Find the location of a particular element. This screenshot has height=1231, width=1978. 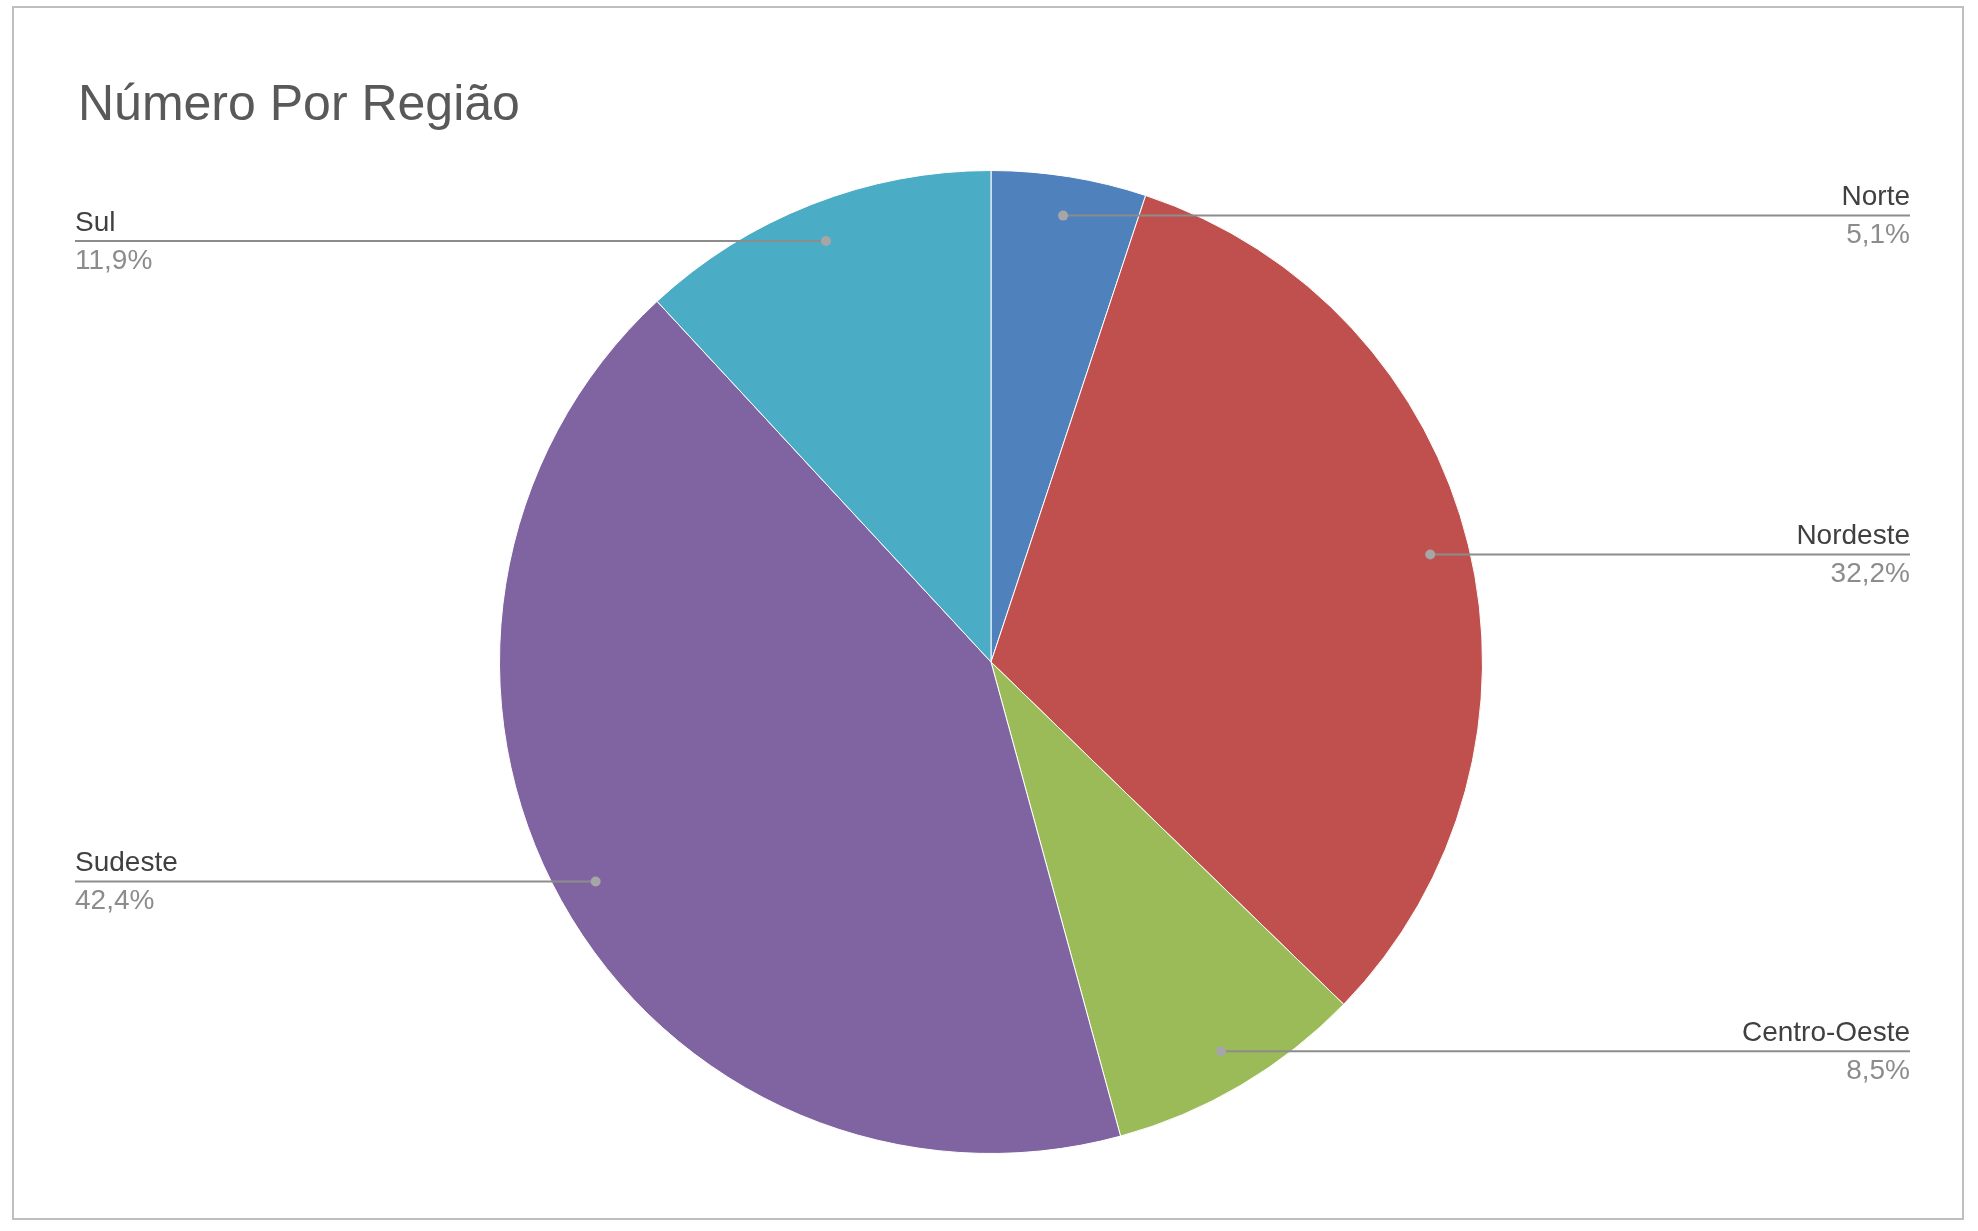

slice-label: Centro-Oeste is located at coordinates (1825, 1032).